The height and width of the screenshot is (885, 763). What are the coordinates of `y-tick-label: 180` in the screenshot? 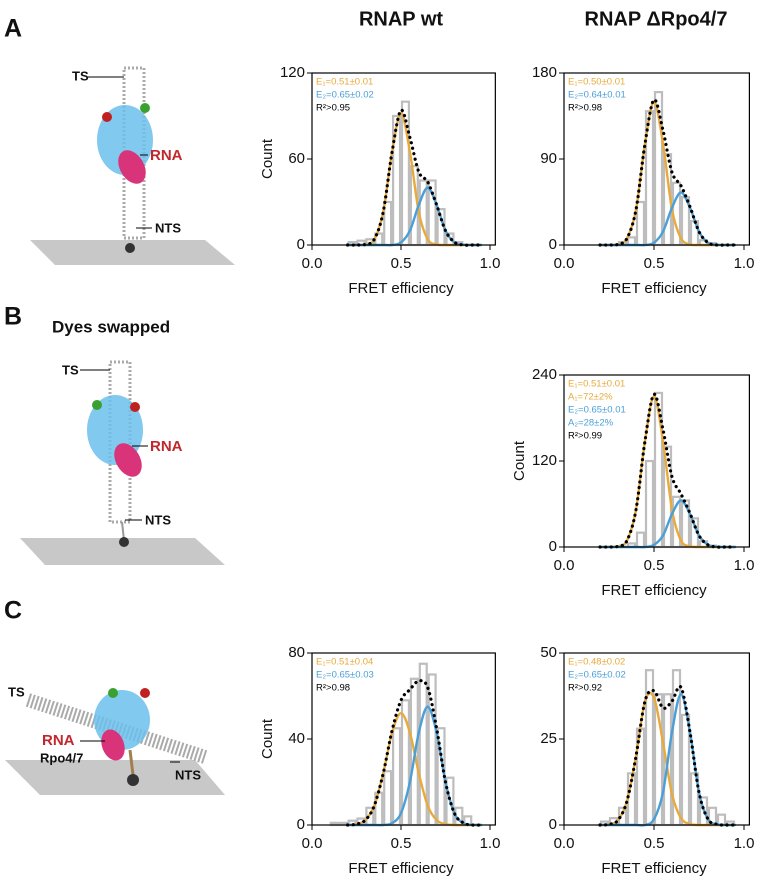 It's located at (544, 72).